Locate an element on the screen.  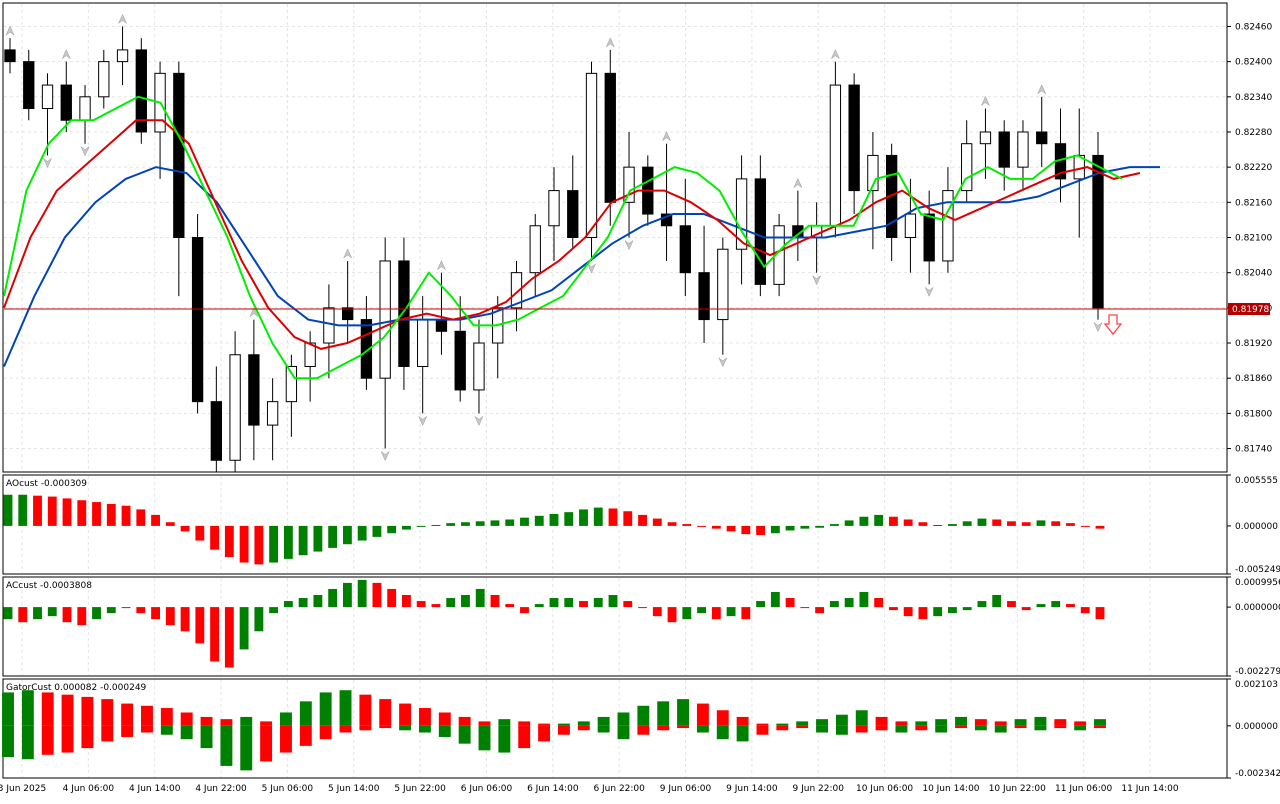
x-tick-label: 9 Jun 14:00 is located at coordinates (752, 789).